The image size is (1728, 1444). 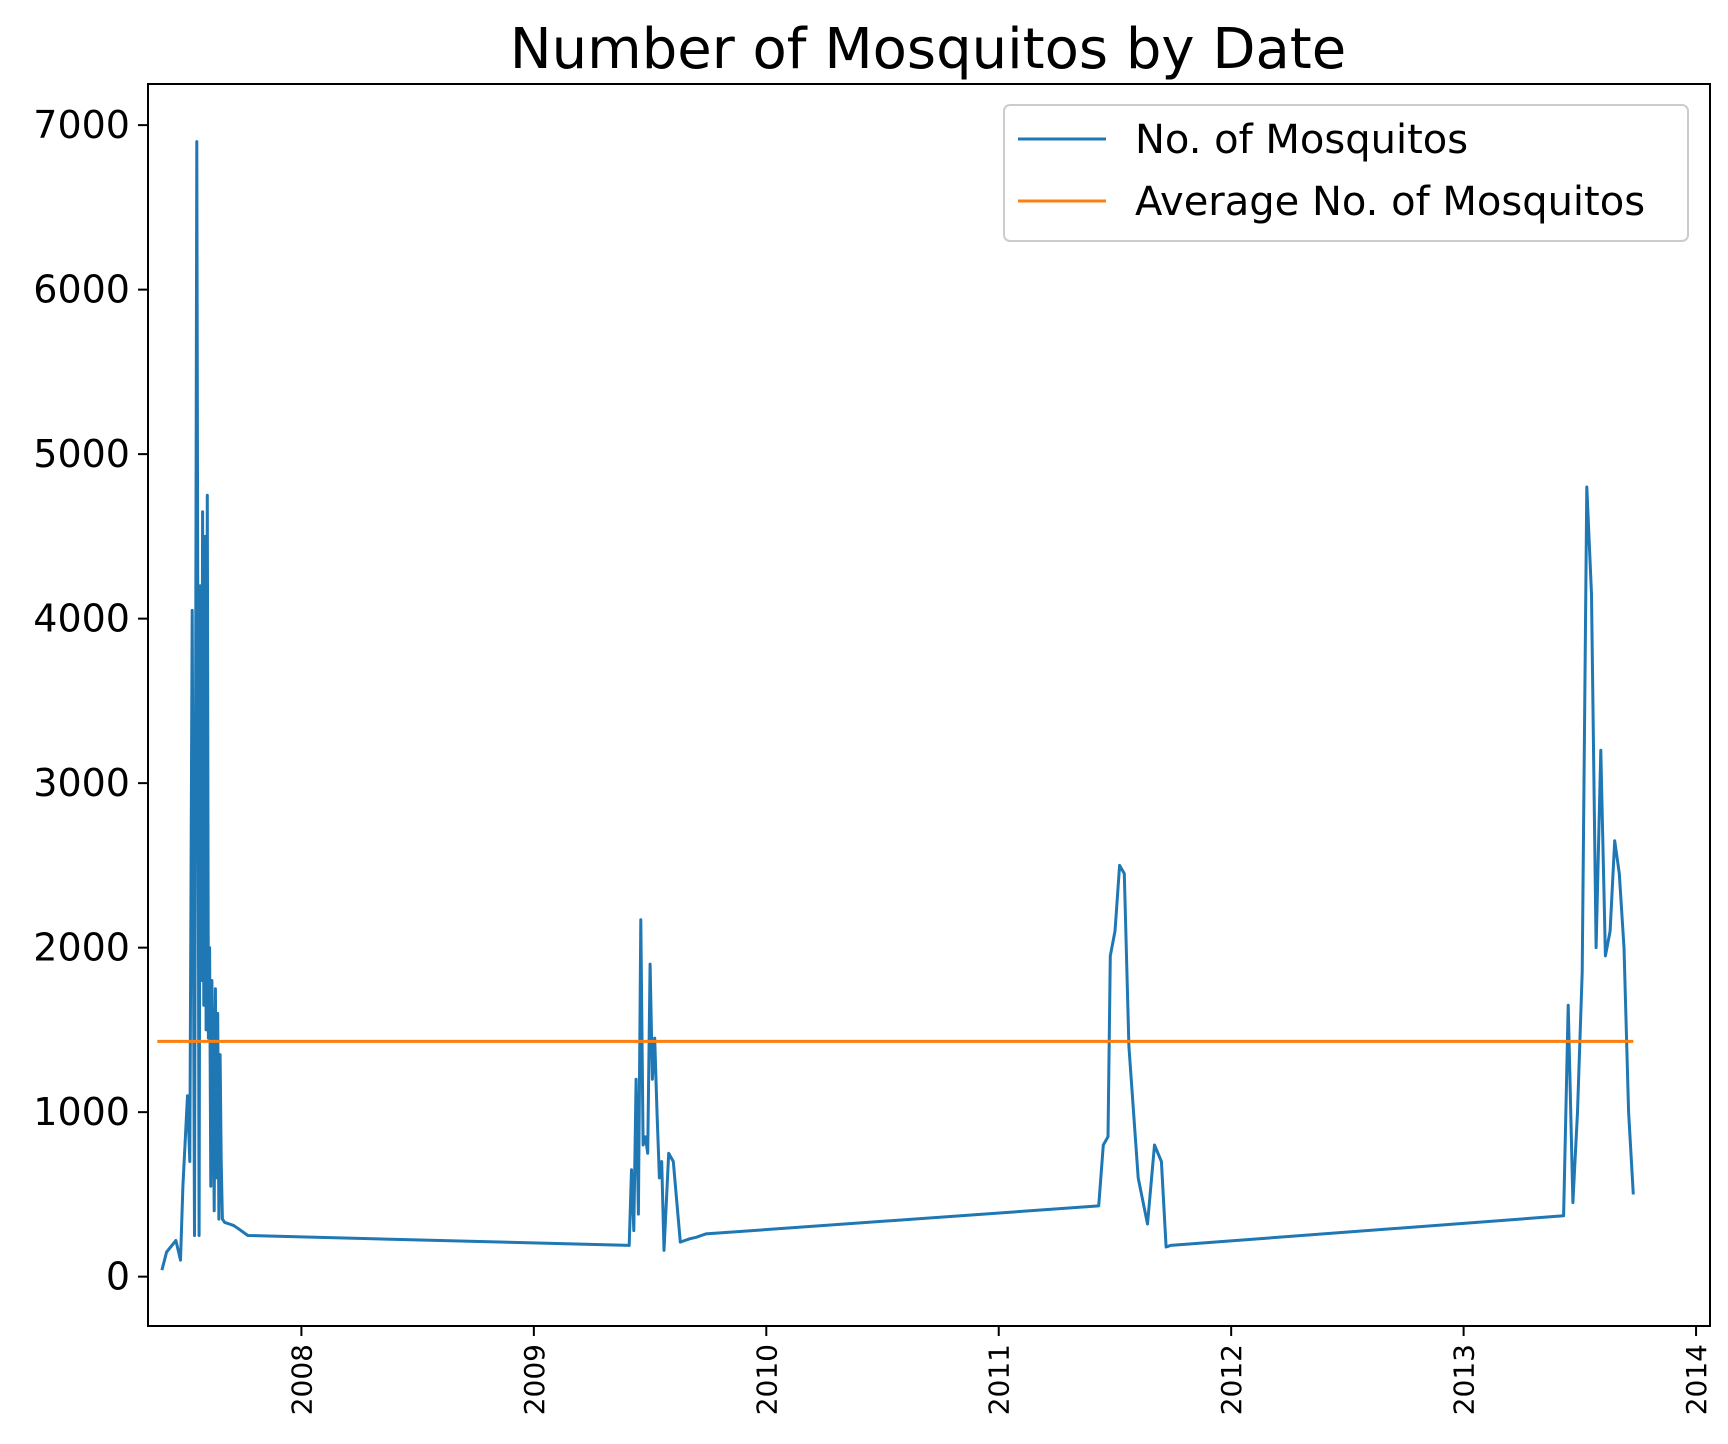 I want to click on y-tick-label: 1000, so click(x=81, y=1112).